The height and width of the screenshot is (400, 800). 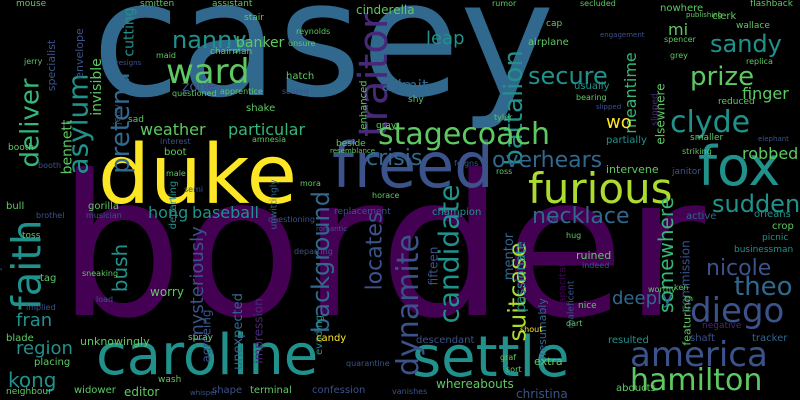 What do you see at coordinates (351, 144) in the screenshot?
I see `word-beside: beside` at bounding box center [351, 144].